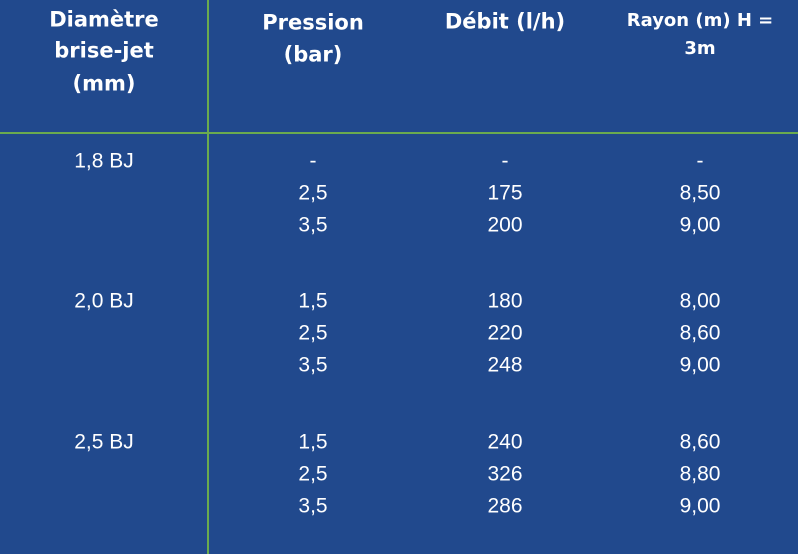  What do you see at coordinates (505, 442) in the screenshot?
I see `value-cell: 240` at bounding box center [505, 442].